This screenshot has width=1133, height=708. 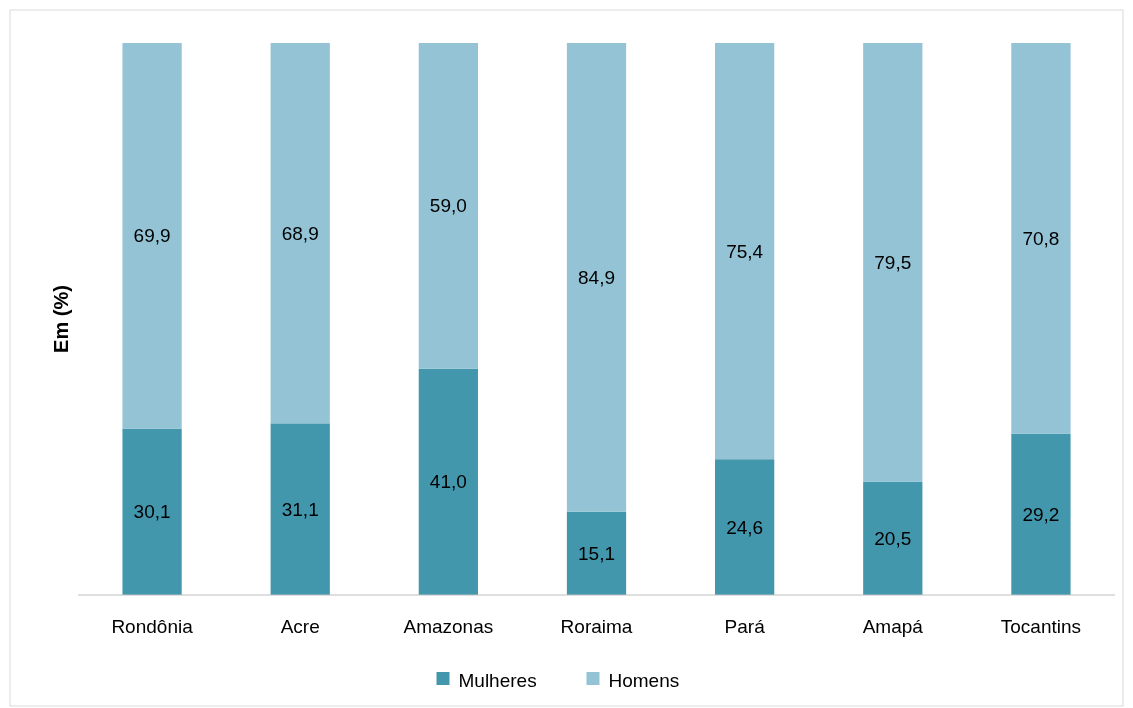 I want to click on data-label: 70,8, so click(x=1041, y=238).